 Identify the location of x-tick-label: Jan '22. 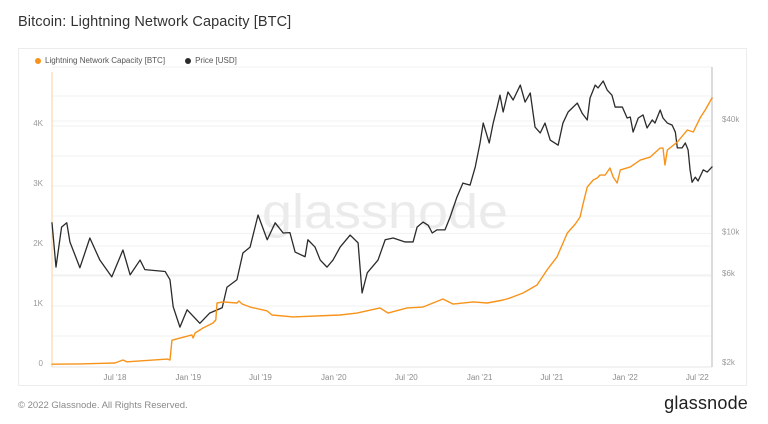
(625, 377).